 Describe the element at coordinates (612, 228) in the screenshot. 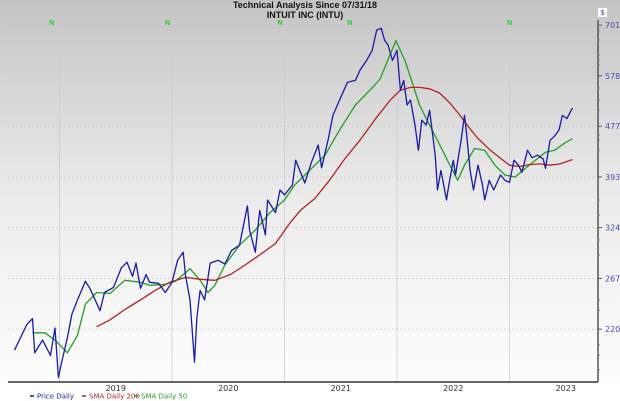

I see `y-tick-label: 324` at that location.